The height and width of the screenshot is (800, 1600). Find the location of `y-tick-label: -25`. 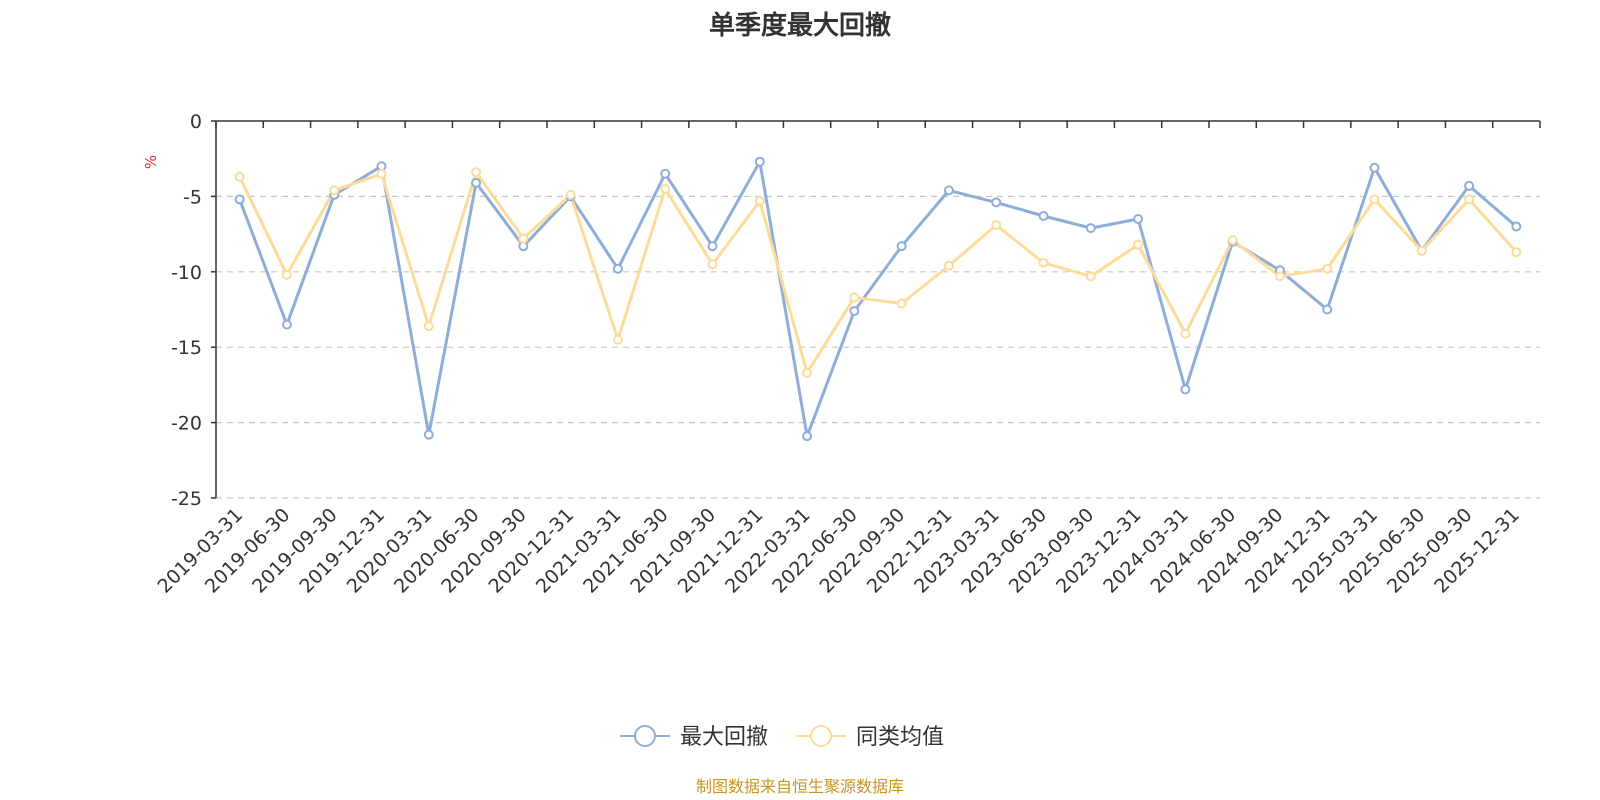

y-tick-label: -25 is located at coordinates (186, 499).